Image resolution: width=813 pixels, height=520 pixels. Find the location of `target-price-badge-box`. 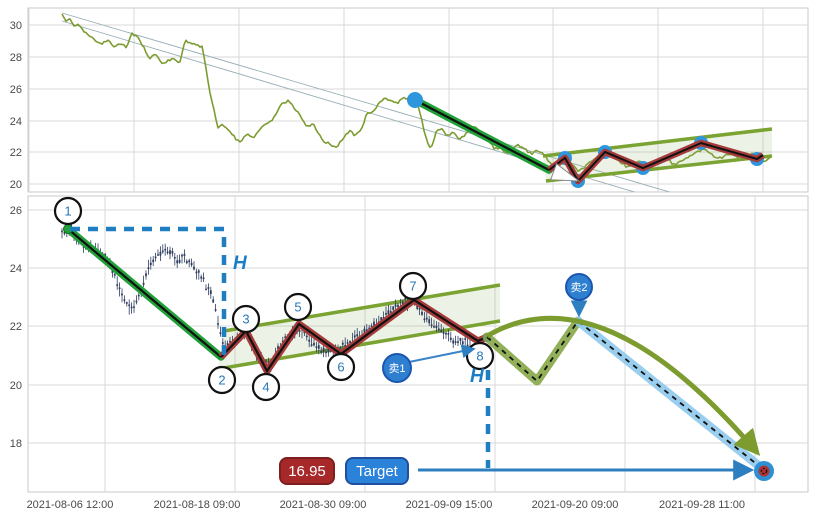

target-price-badge-box is located at coordinates (307, 471).